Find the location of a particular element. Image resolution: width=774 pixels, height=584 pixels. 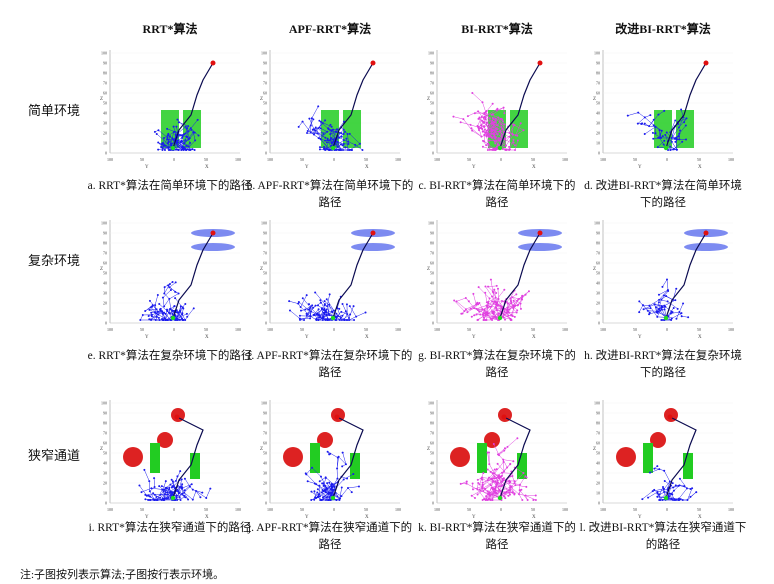

z-tick-label: 40 is located at coordinates (105, 463).